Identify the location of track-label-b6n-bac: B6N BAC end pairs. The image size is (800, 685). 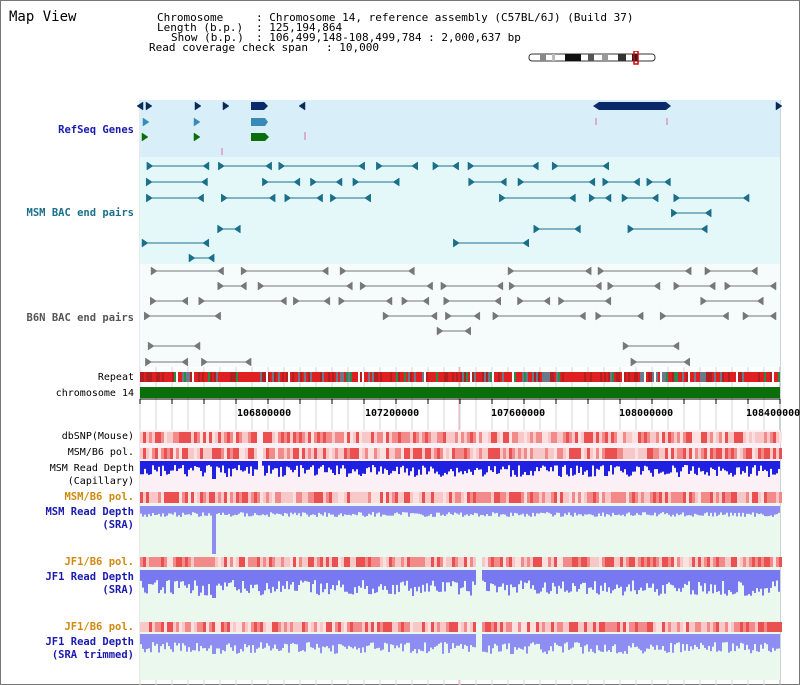
(80, 318).